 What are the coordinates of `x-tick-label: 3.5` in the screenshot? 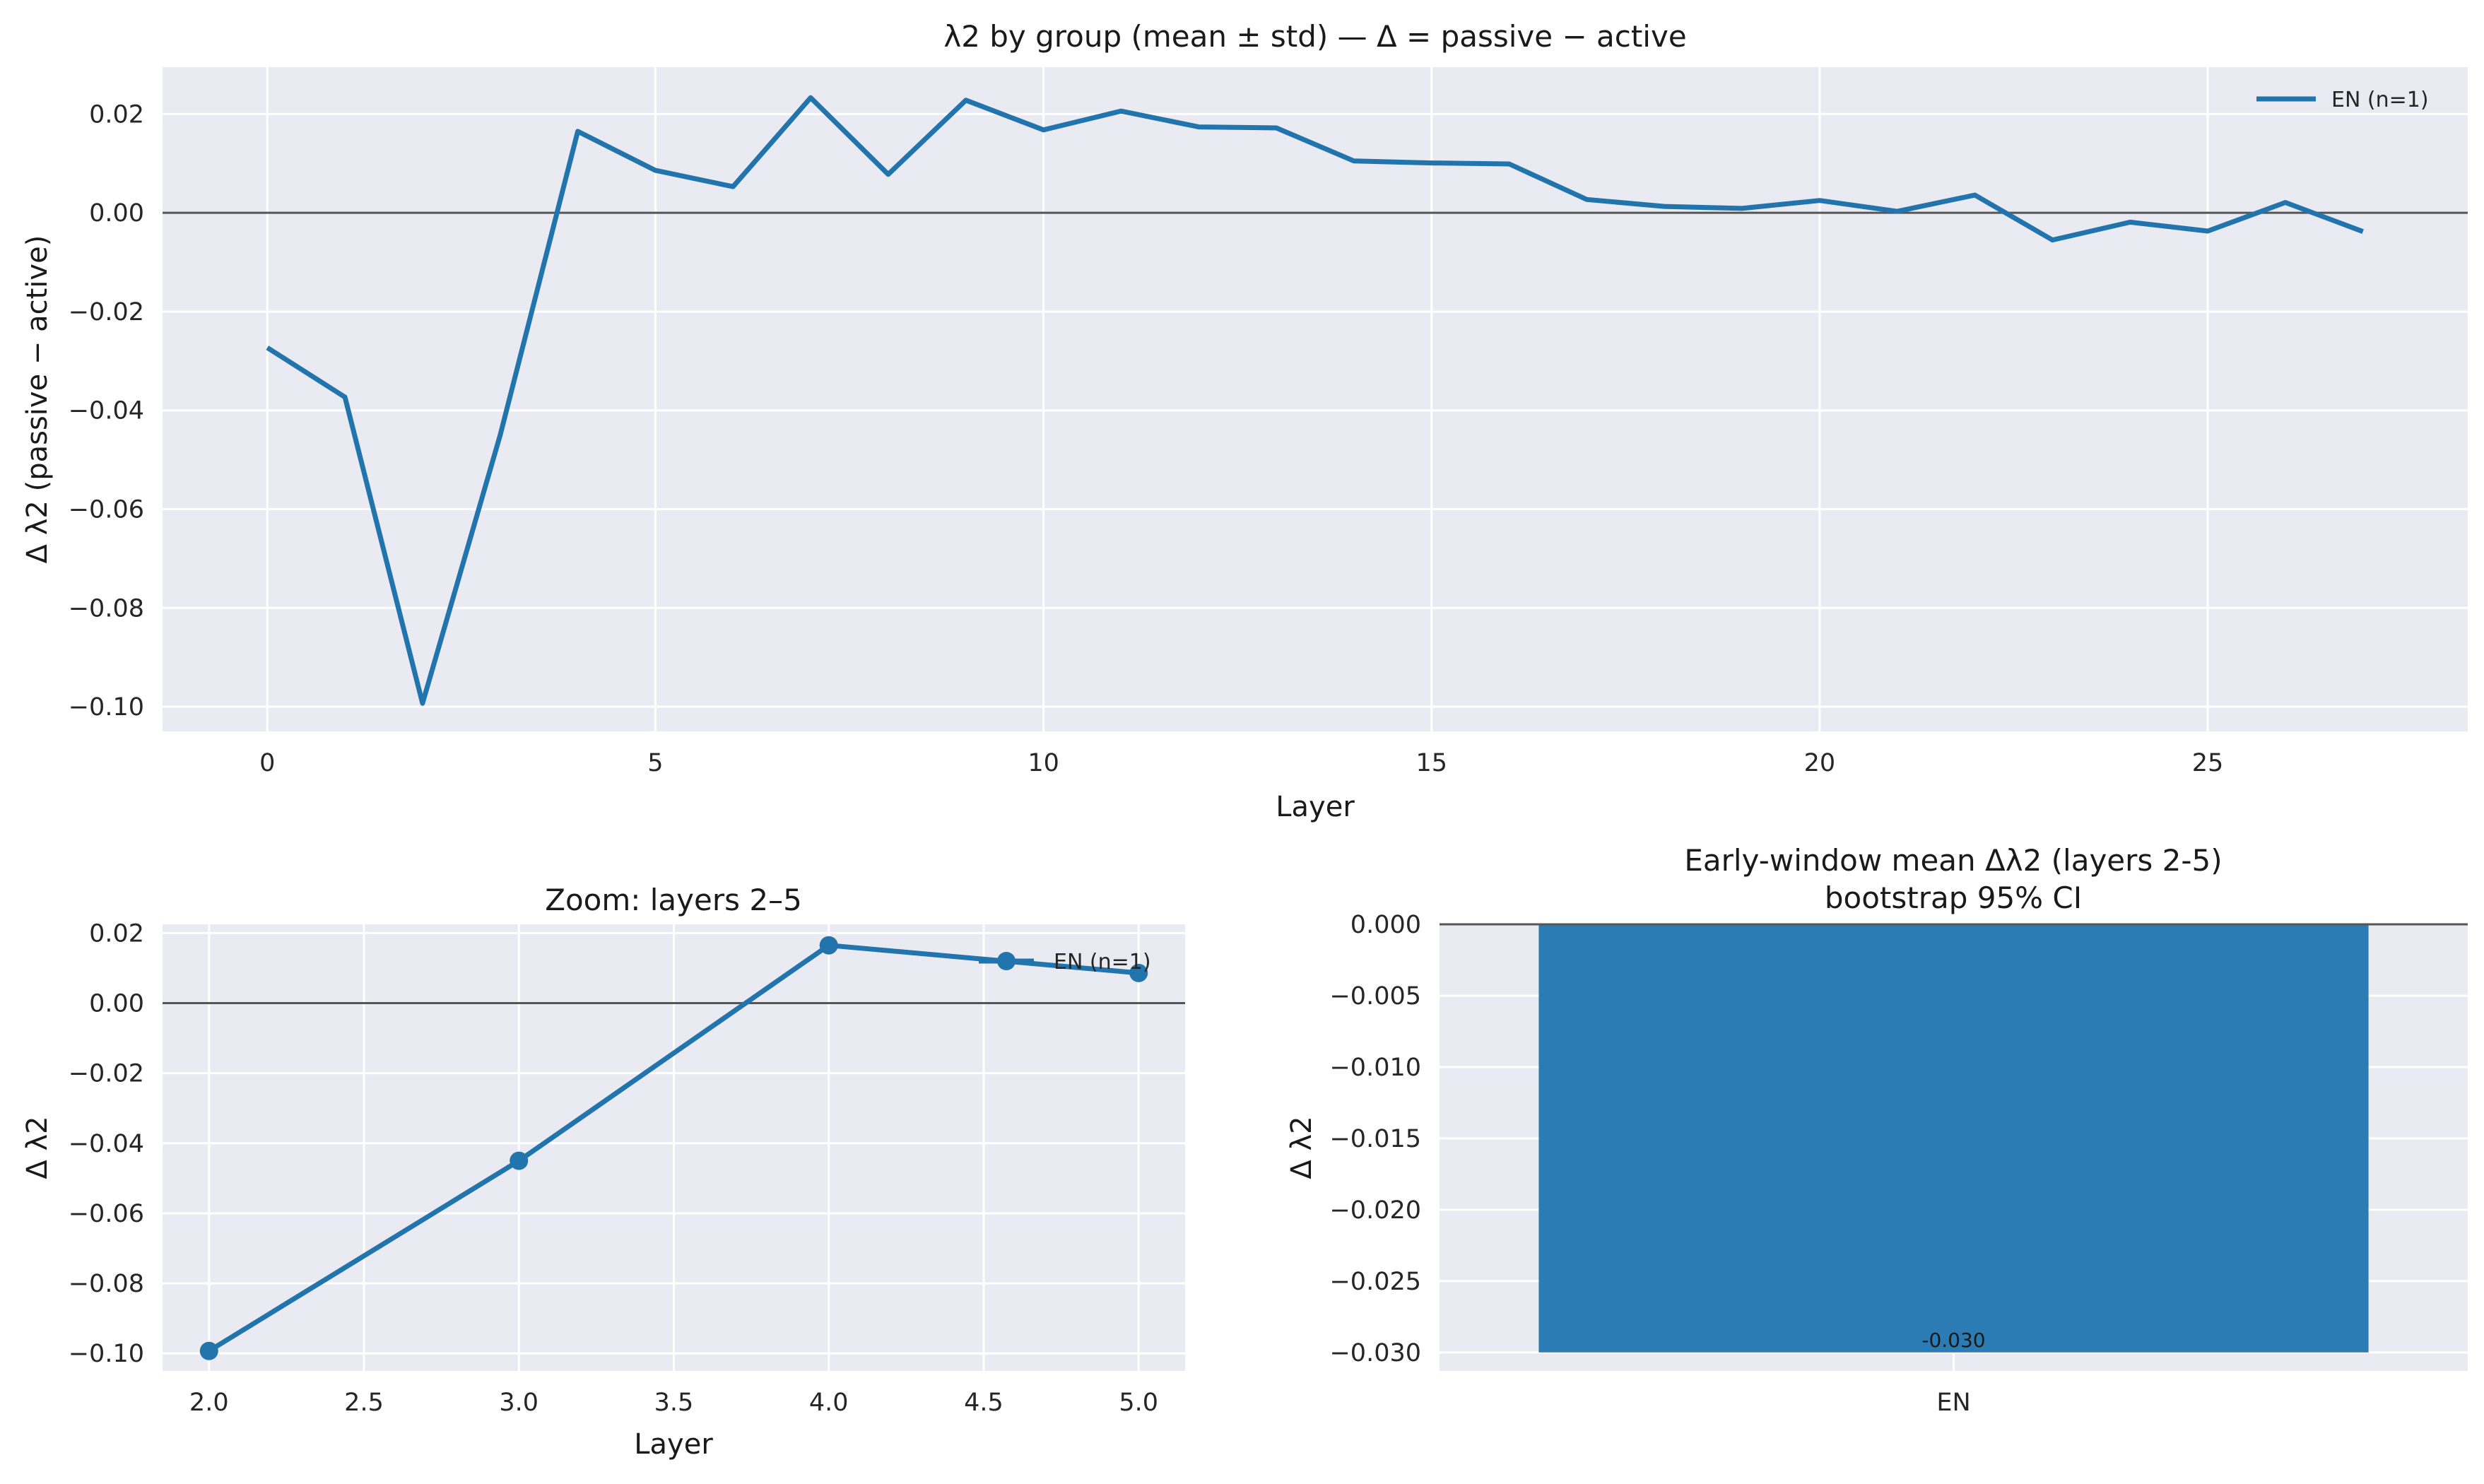 It's located at (674, 1403).